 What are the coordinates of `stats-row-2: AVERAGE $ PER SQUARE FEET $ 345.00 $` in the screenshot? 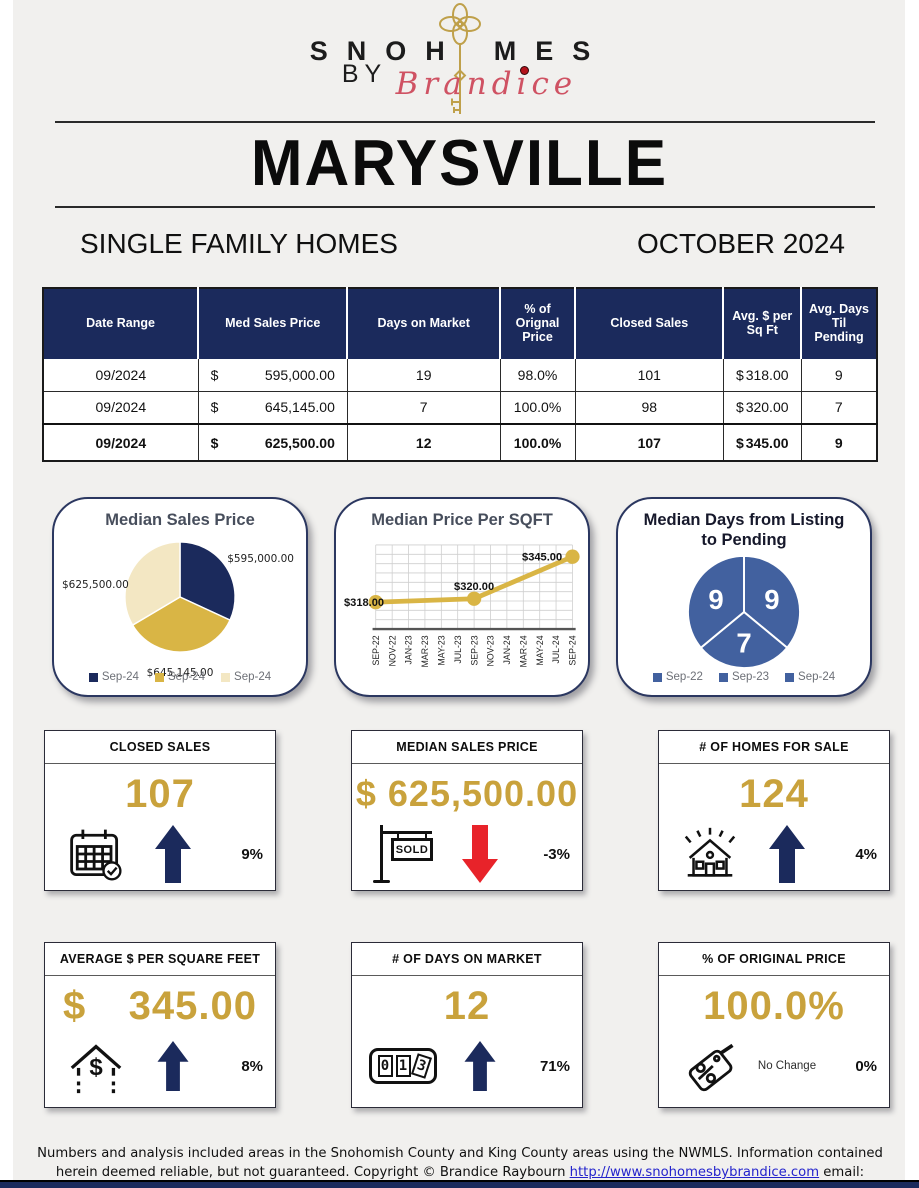 It's located at (467, 1025).